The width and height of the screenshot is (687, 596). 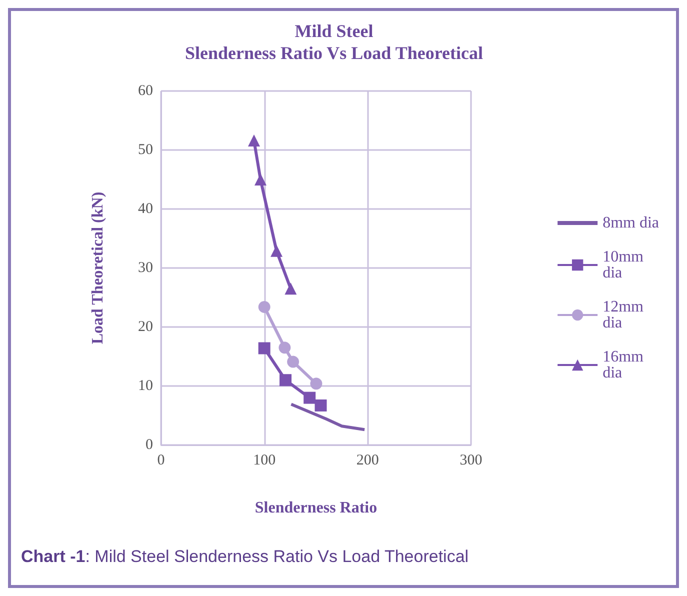 What do you see at coordinates (334, 31) in the screenshot?
I see `chart-title: Mild Steel` at bounding box center [334, 31].